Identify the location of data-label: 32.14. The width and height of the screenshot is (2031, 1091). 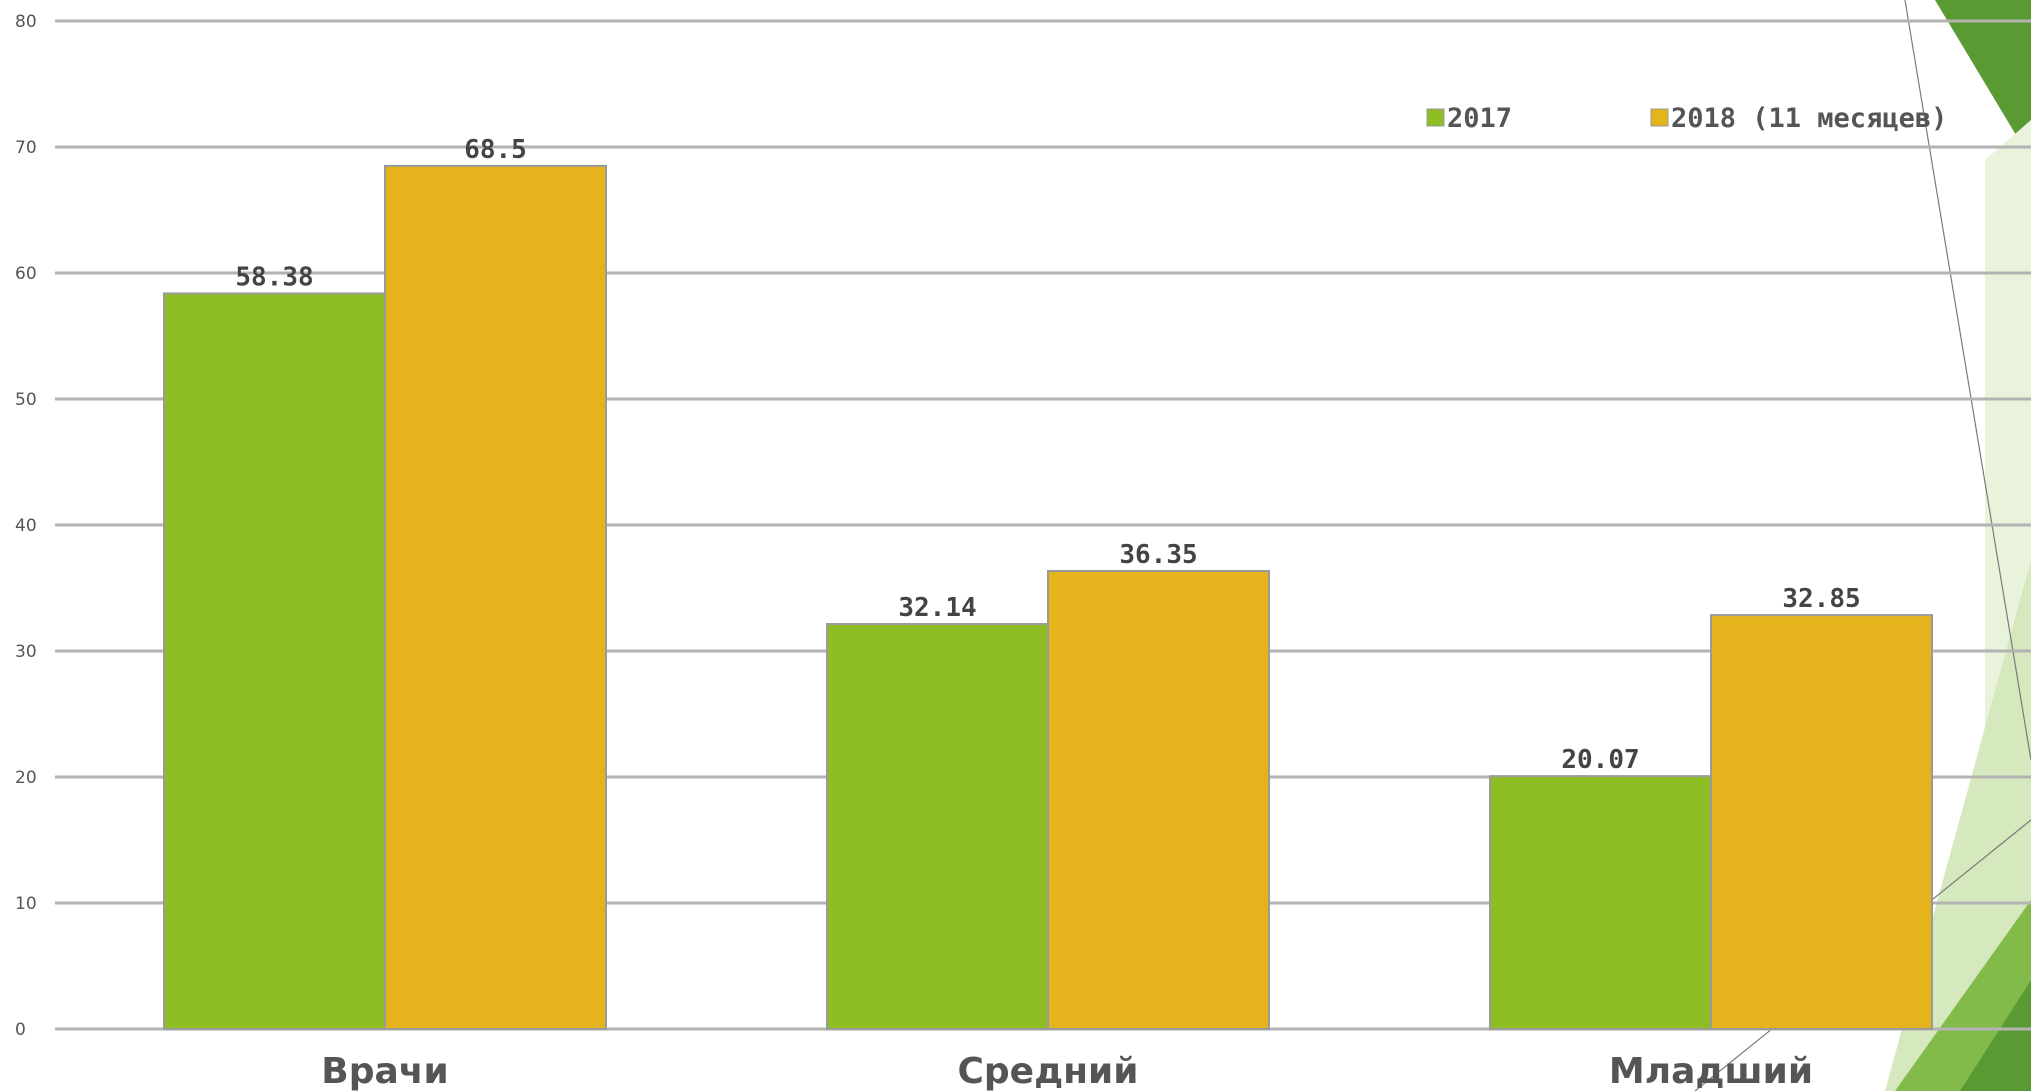
(937, 608).